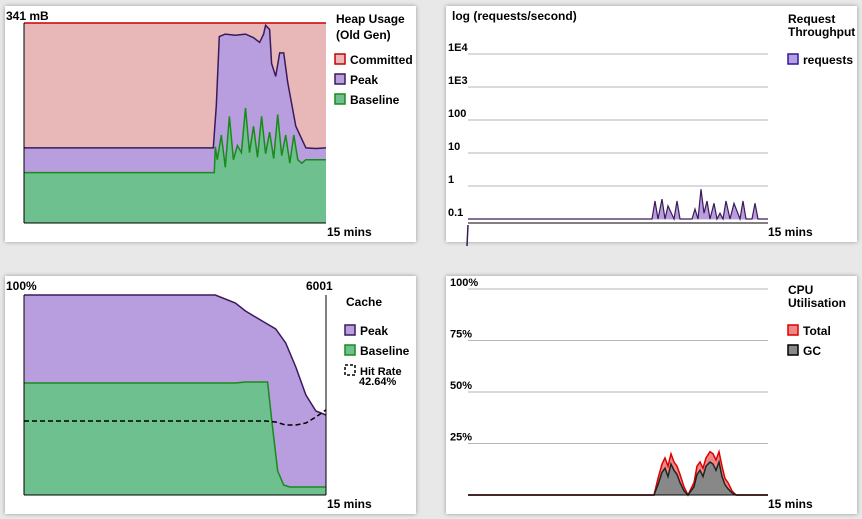 The image size is (862, 519). I want to click on cache-legend-hit-rate-swatch, so click(350, 370).